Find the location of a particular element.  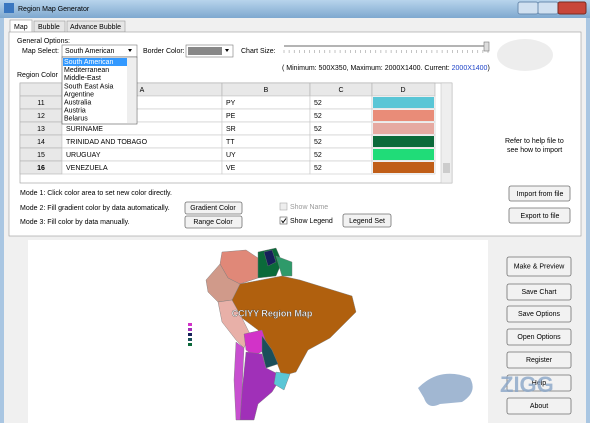

list-item: Mediterranean is located at coordinates (86, 70).